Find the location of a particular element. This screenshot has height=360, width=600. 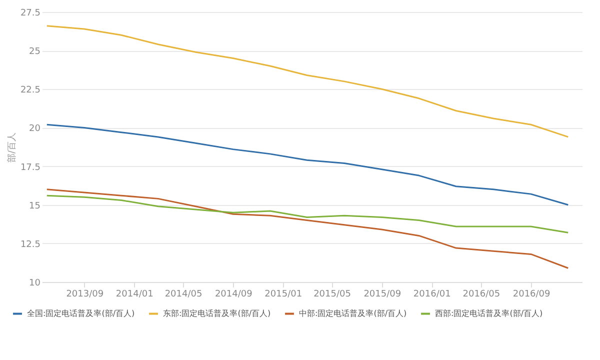

x-tick-label: 2015/01 is located at coordinates (283, 295).